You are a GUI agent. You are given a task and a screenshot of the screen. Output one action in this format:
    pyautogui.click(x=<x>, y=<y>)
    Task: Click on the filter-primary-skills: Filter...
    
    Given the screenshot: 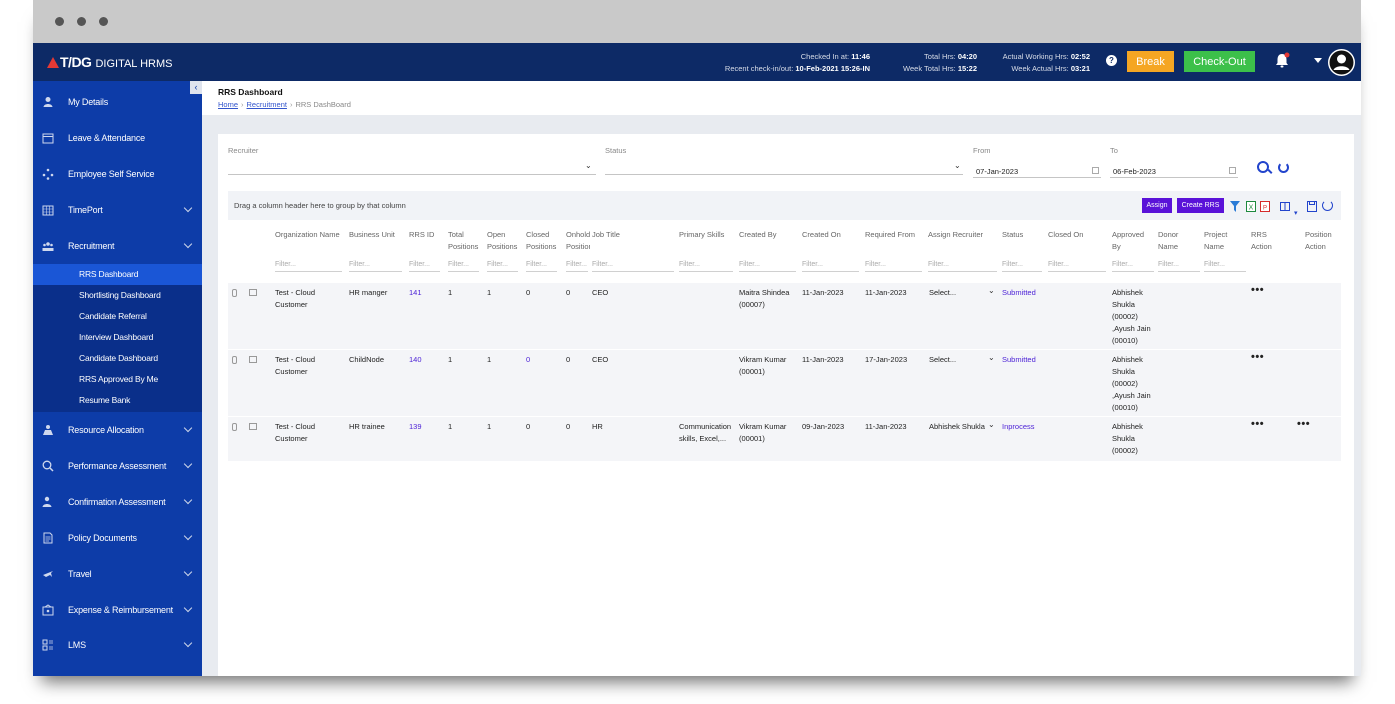 What is the action you would take?
    pyautogui.click(x=706, y=266)
    